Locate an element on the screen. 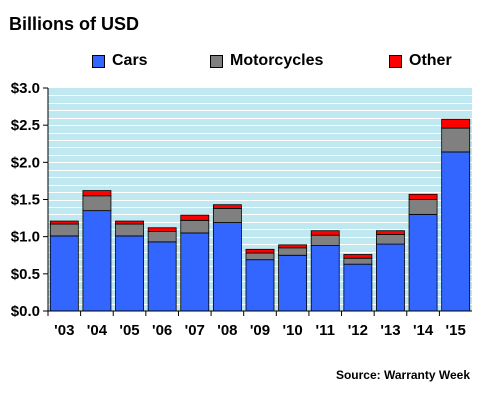 The width and height of the screenshot is (480, 400). x-tick-label: '08 is located at coordinates (227, 330).